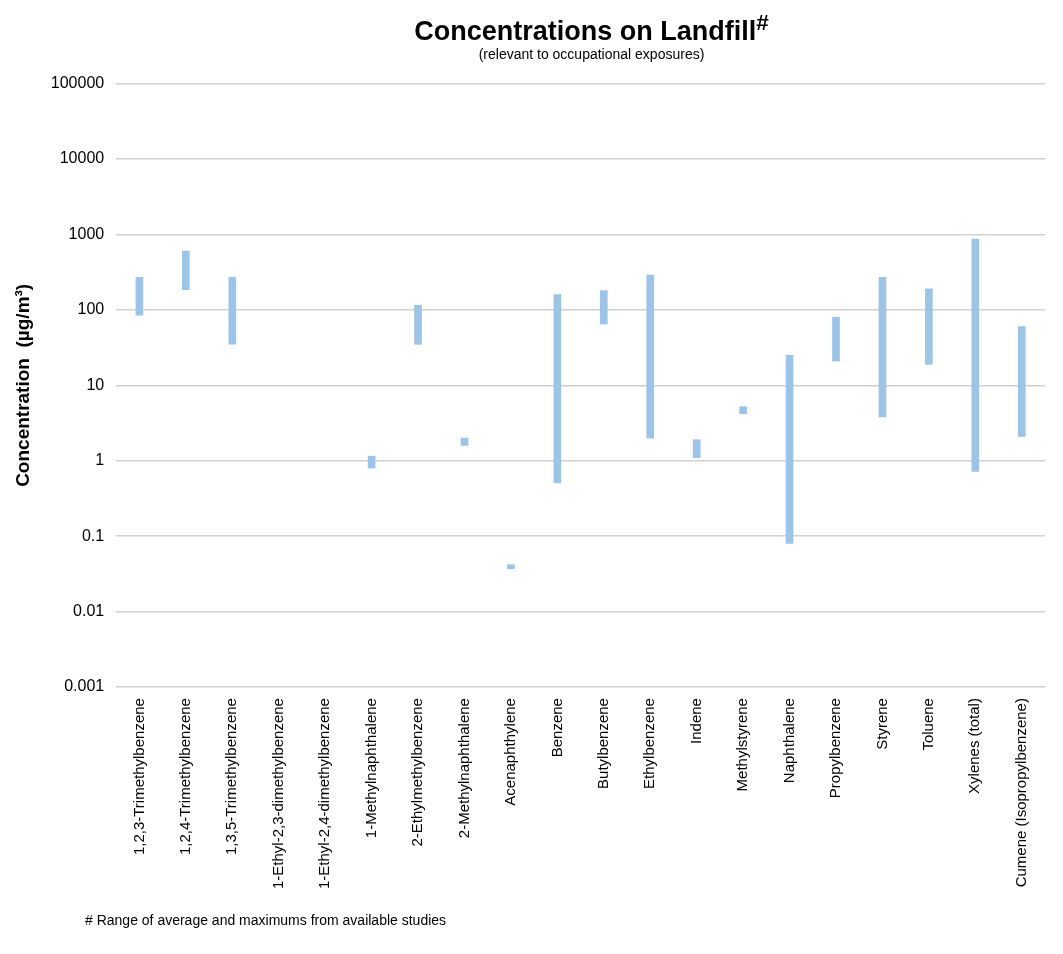 The width and height of the screenshot is (1063, 954). What do you see at coordinates (591, 54) in the screenshot?
I see `chart-subtitle: (relevant to occupational exposures)` at bounding box center [591, 54].